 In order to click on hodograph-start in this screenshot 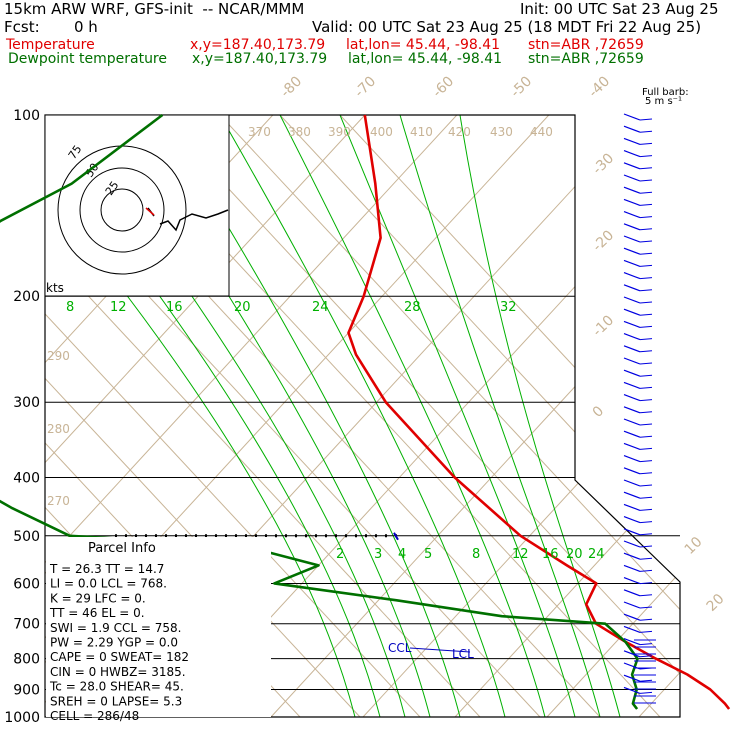, I will do `click(150, 211)`.